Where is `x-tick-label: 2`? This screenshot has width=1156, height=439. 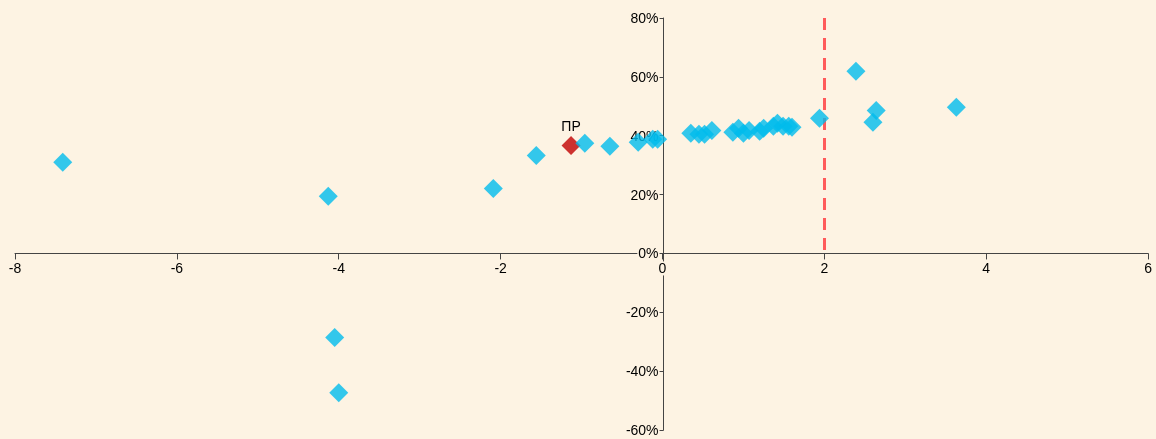 x-tick-label: 2 is located at coordinates (824, 268).